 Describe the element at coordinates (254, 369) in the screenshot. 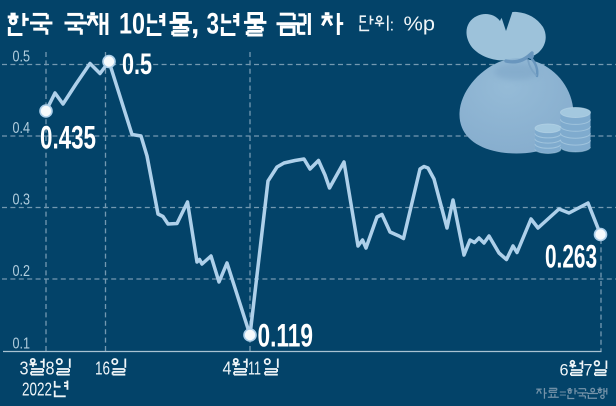

I see `svg-text: 11` at that location.